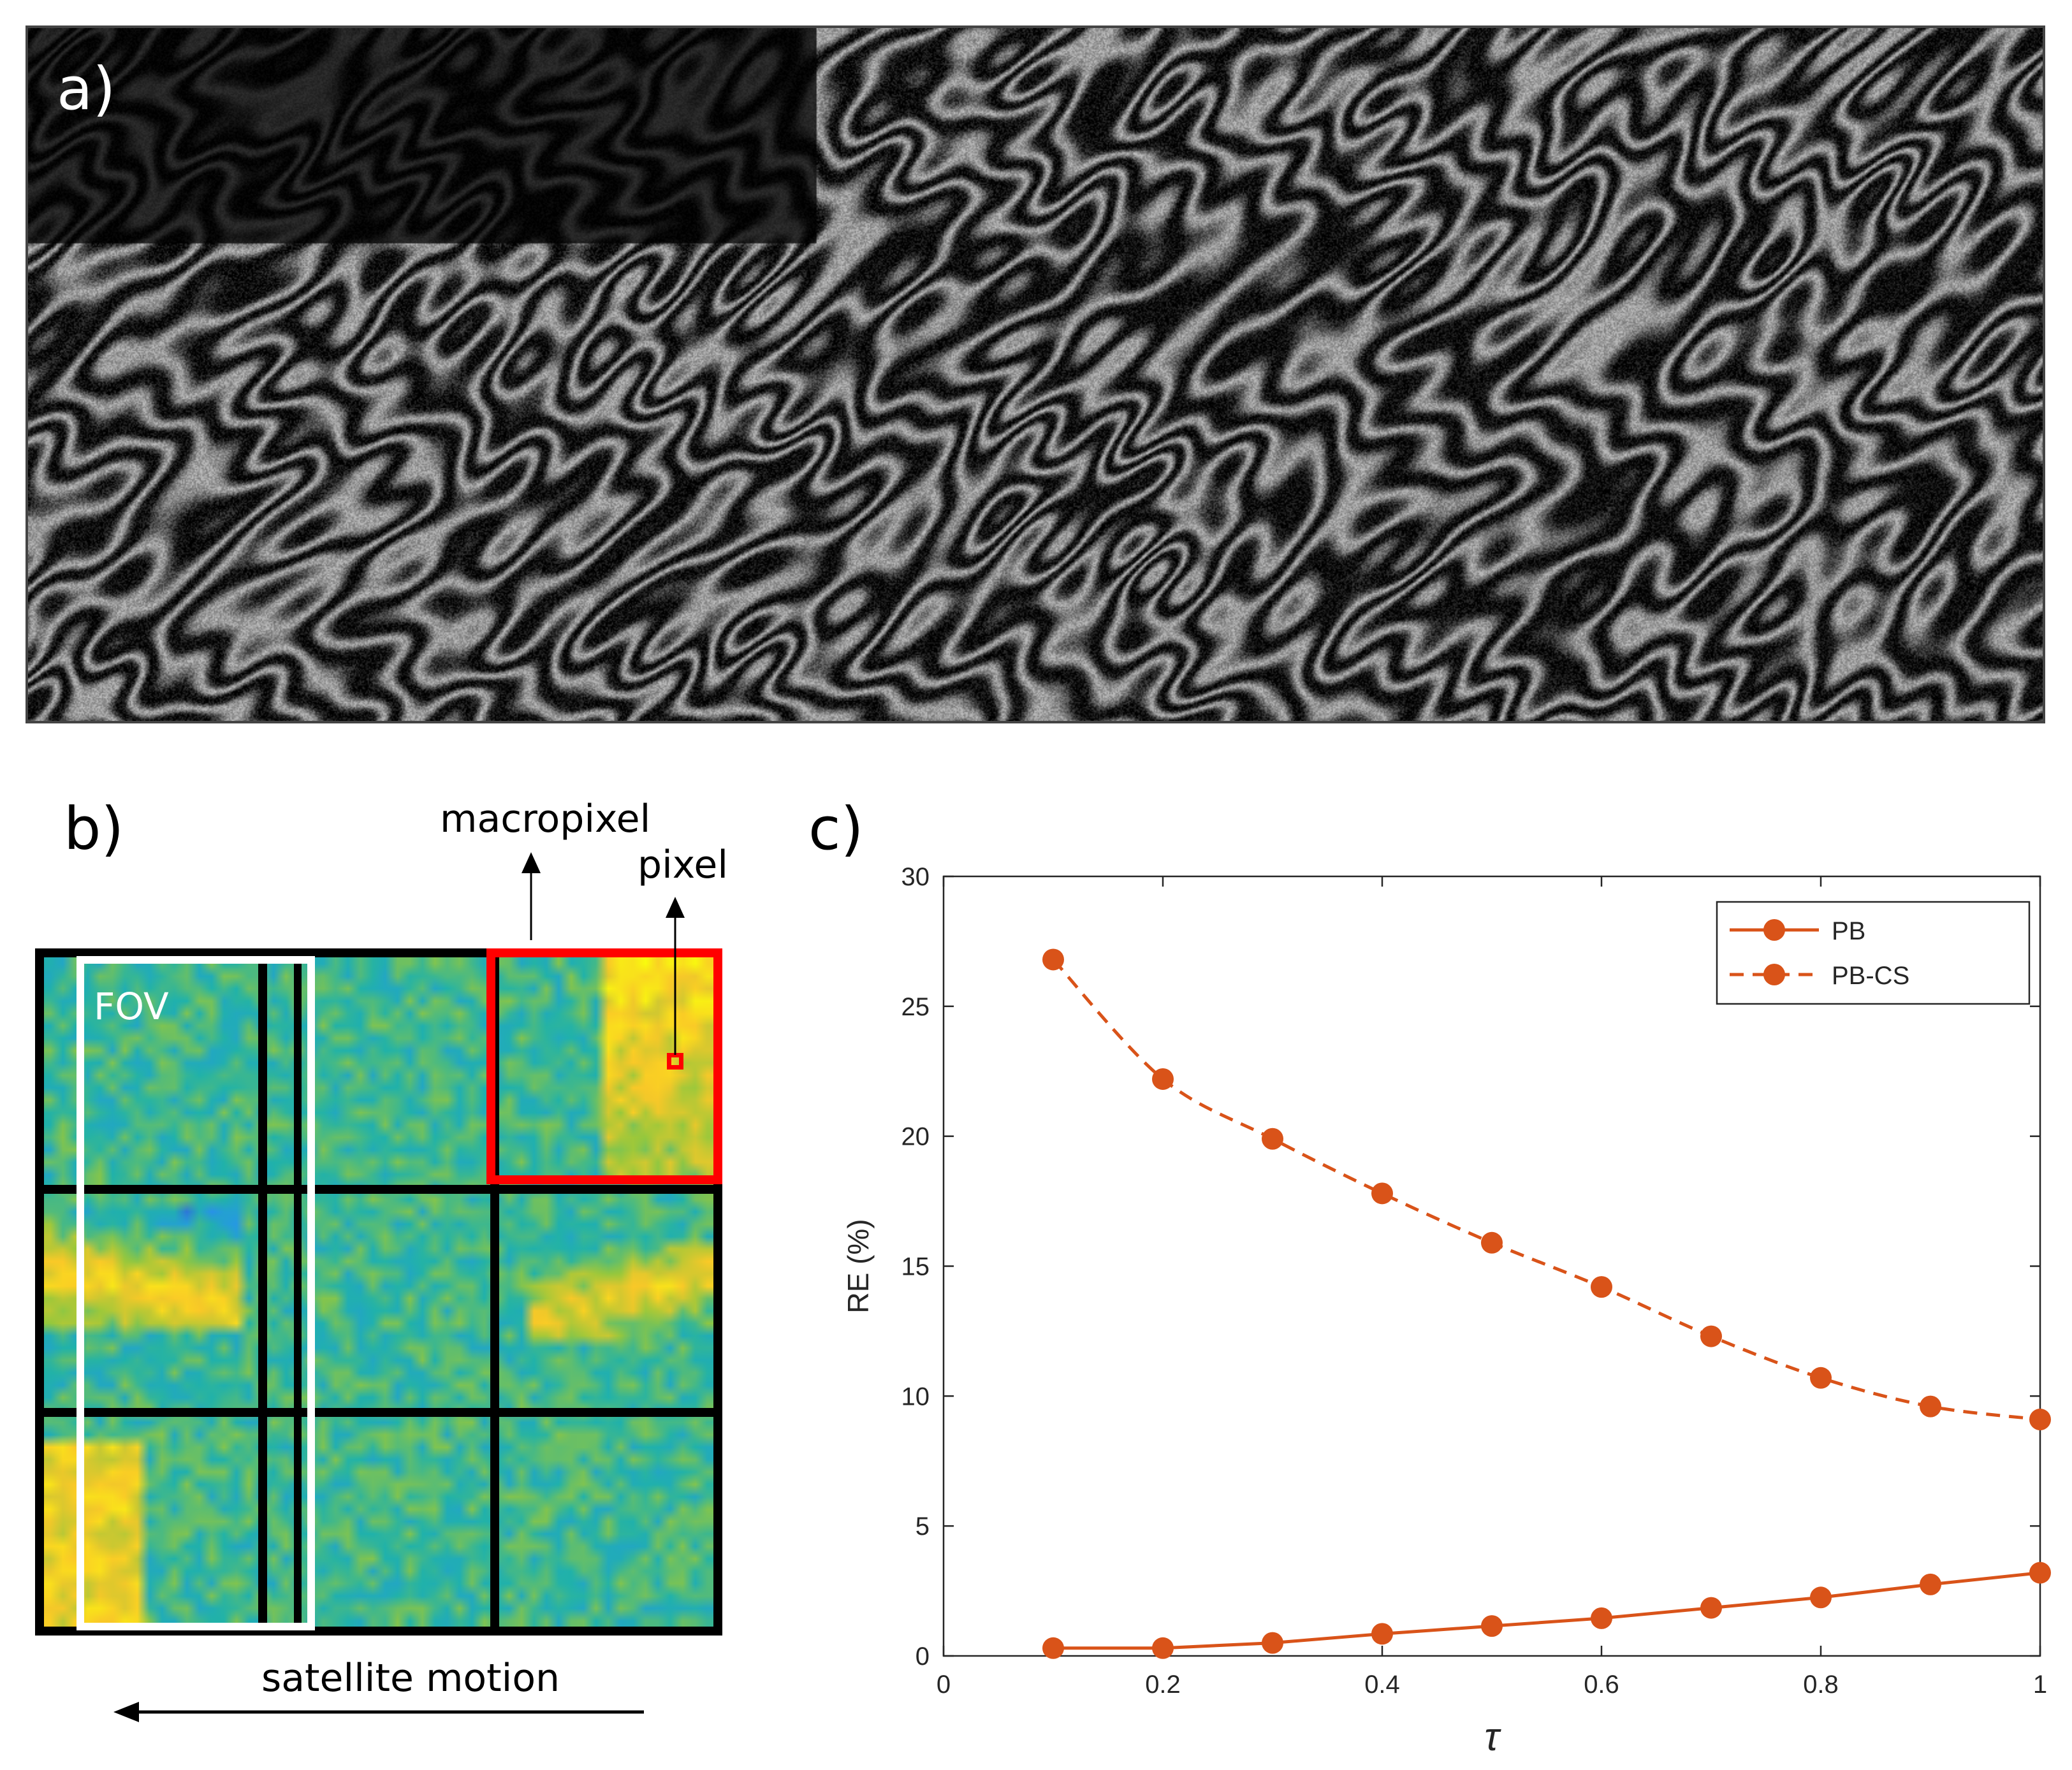 Image resolution: width=2072 pixels, height=1770 pixels. I want to click on x-tick-label: 0.6, so click(1601, 1685).